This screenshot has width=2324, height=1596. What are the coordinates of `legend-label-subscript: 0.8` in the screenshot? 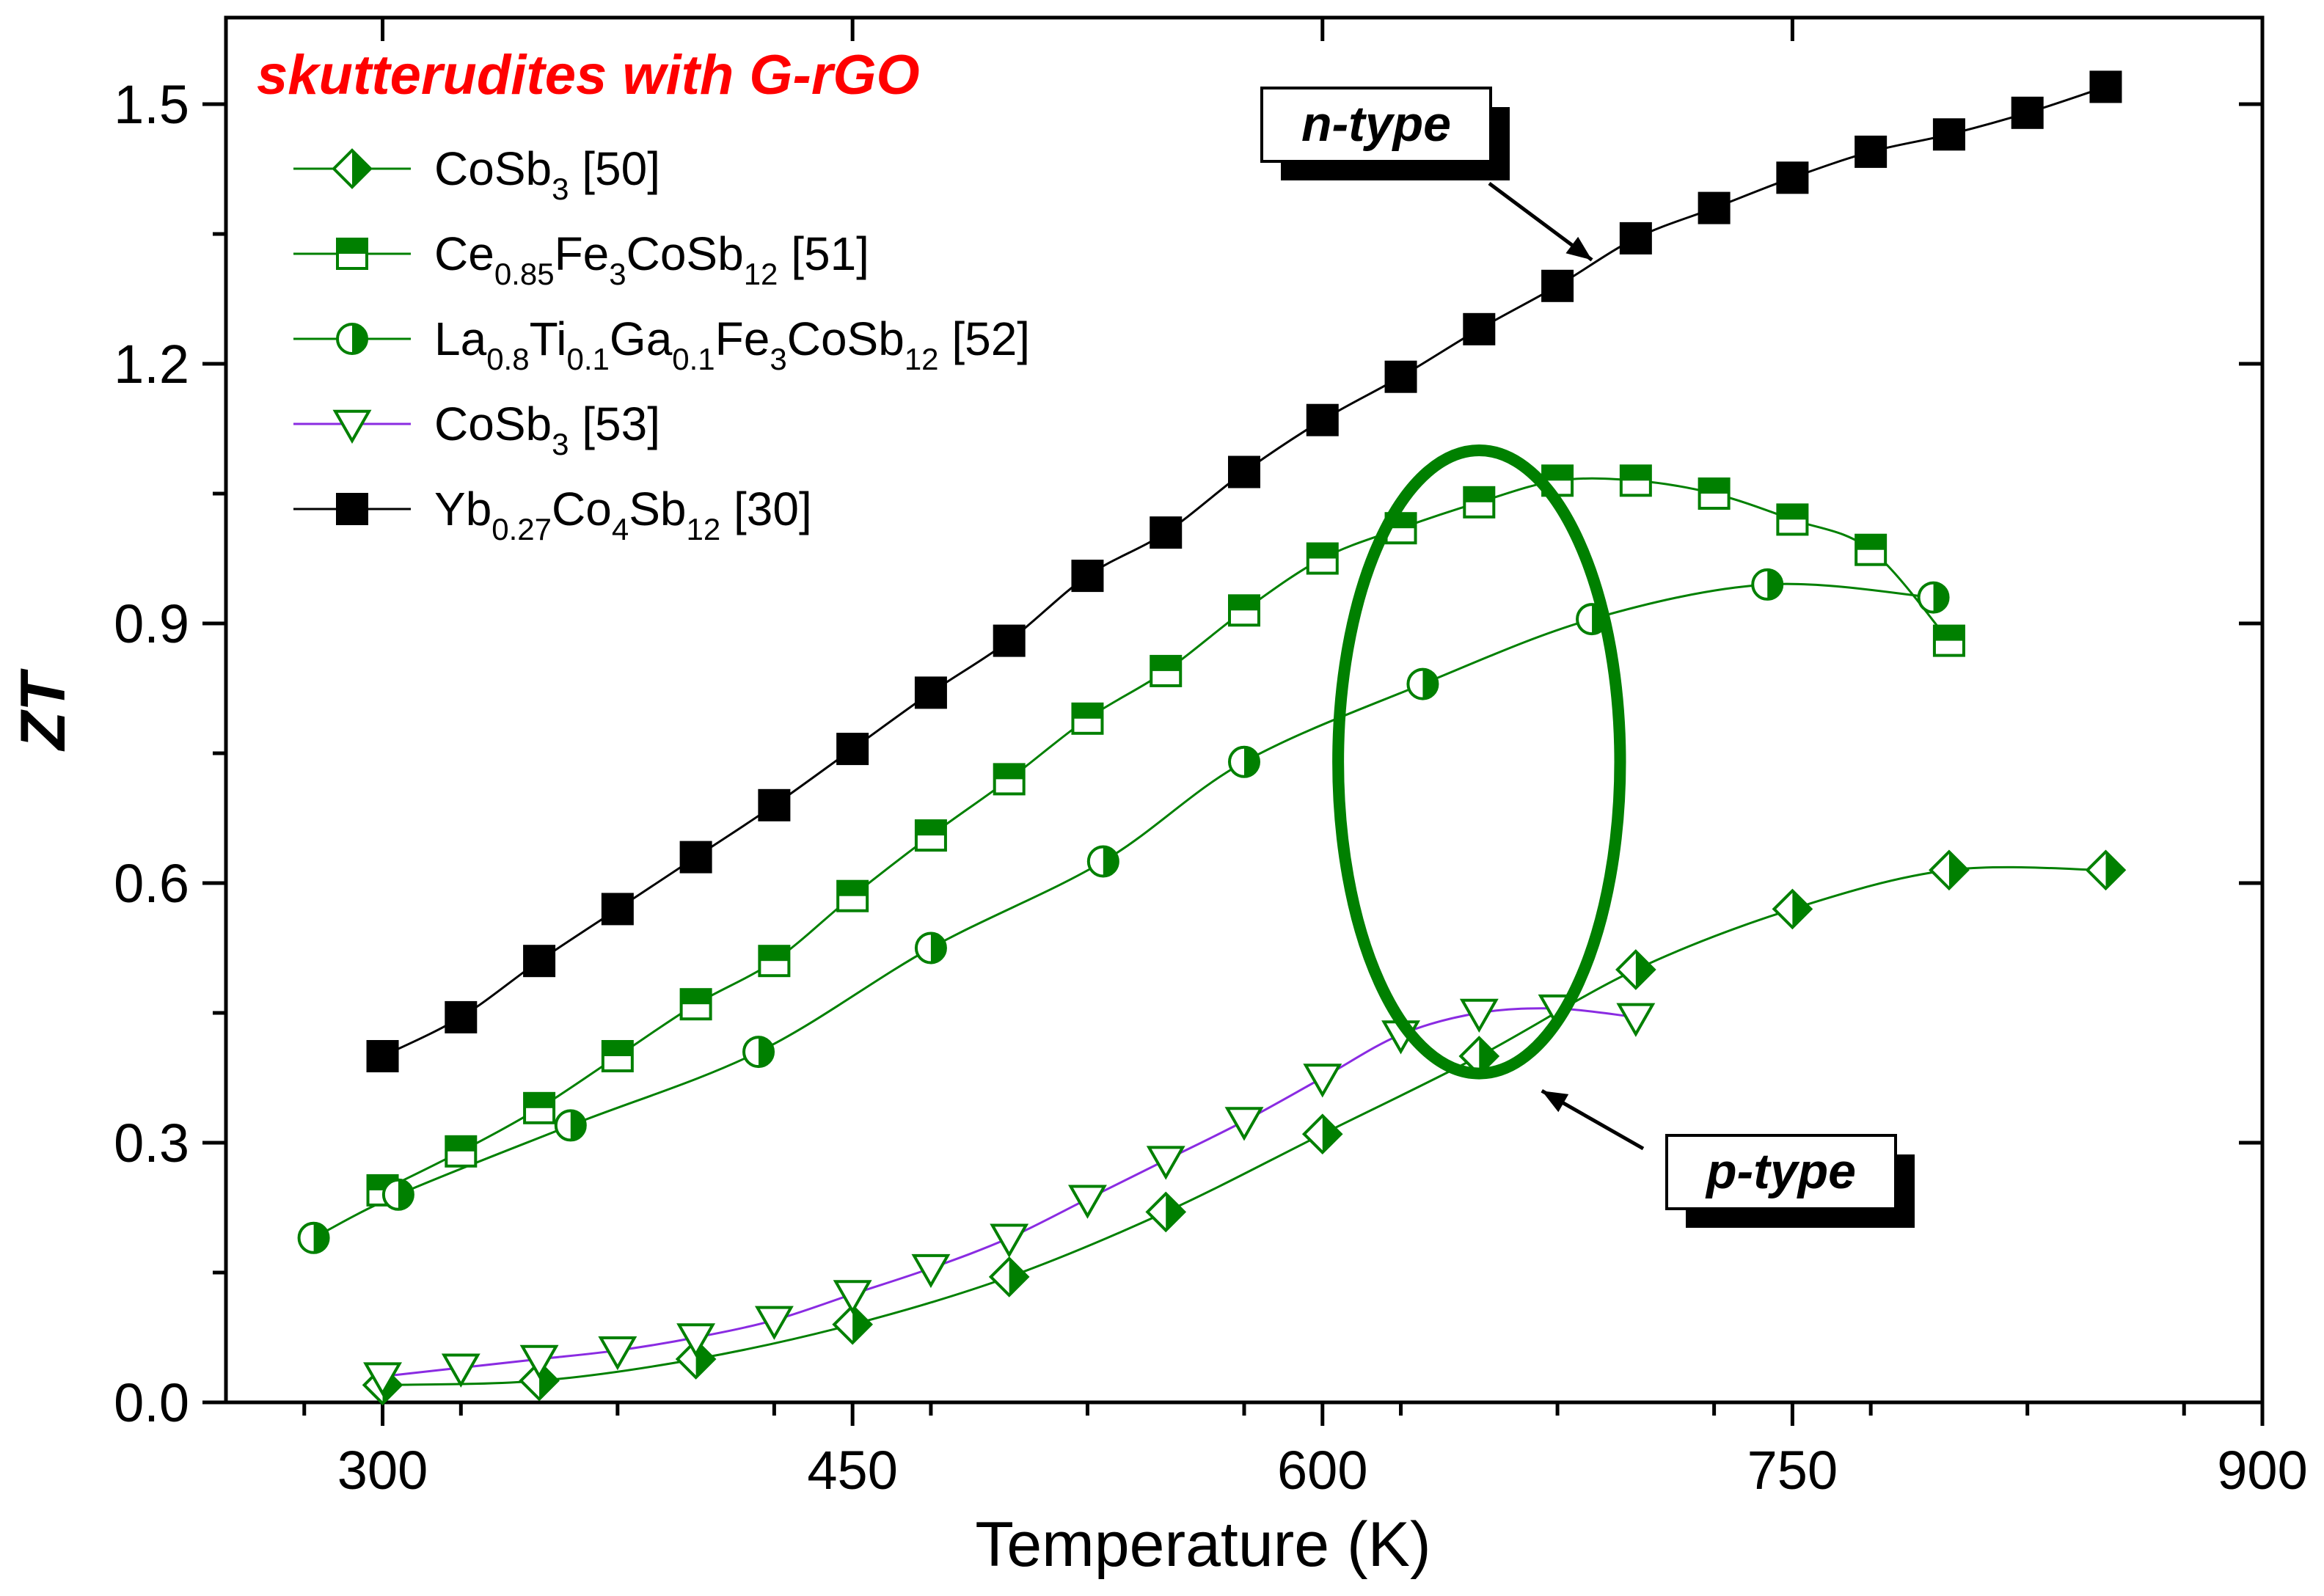 It's located at (507, 359).